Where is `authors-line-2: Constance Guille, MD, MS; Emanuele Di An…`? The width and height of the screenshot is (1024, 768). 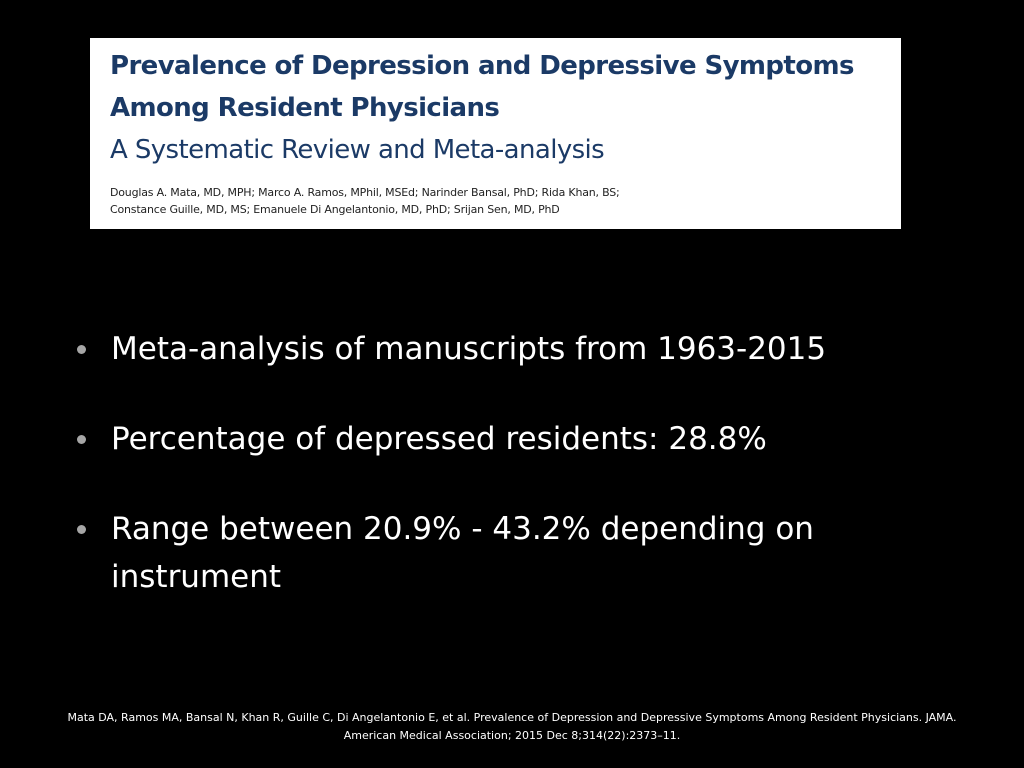 authors-line-2: Constance Guille, MD, MS; Emanuele Di An… is located at coordinates (335, 209).